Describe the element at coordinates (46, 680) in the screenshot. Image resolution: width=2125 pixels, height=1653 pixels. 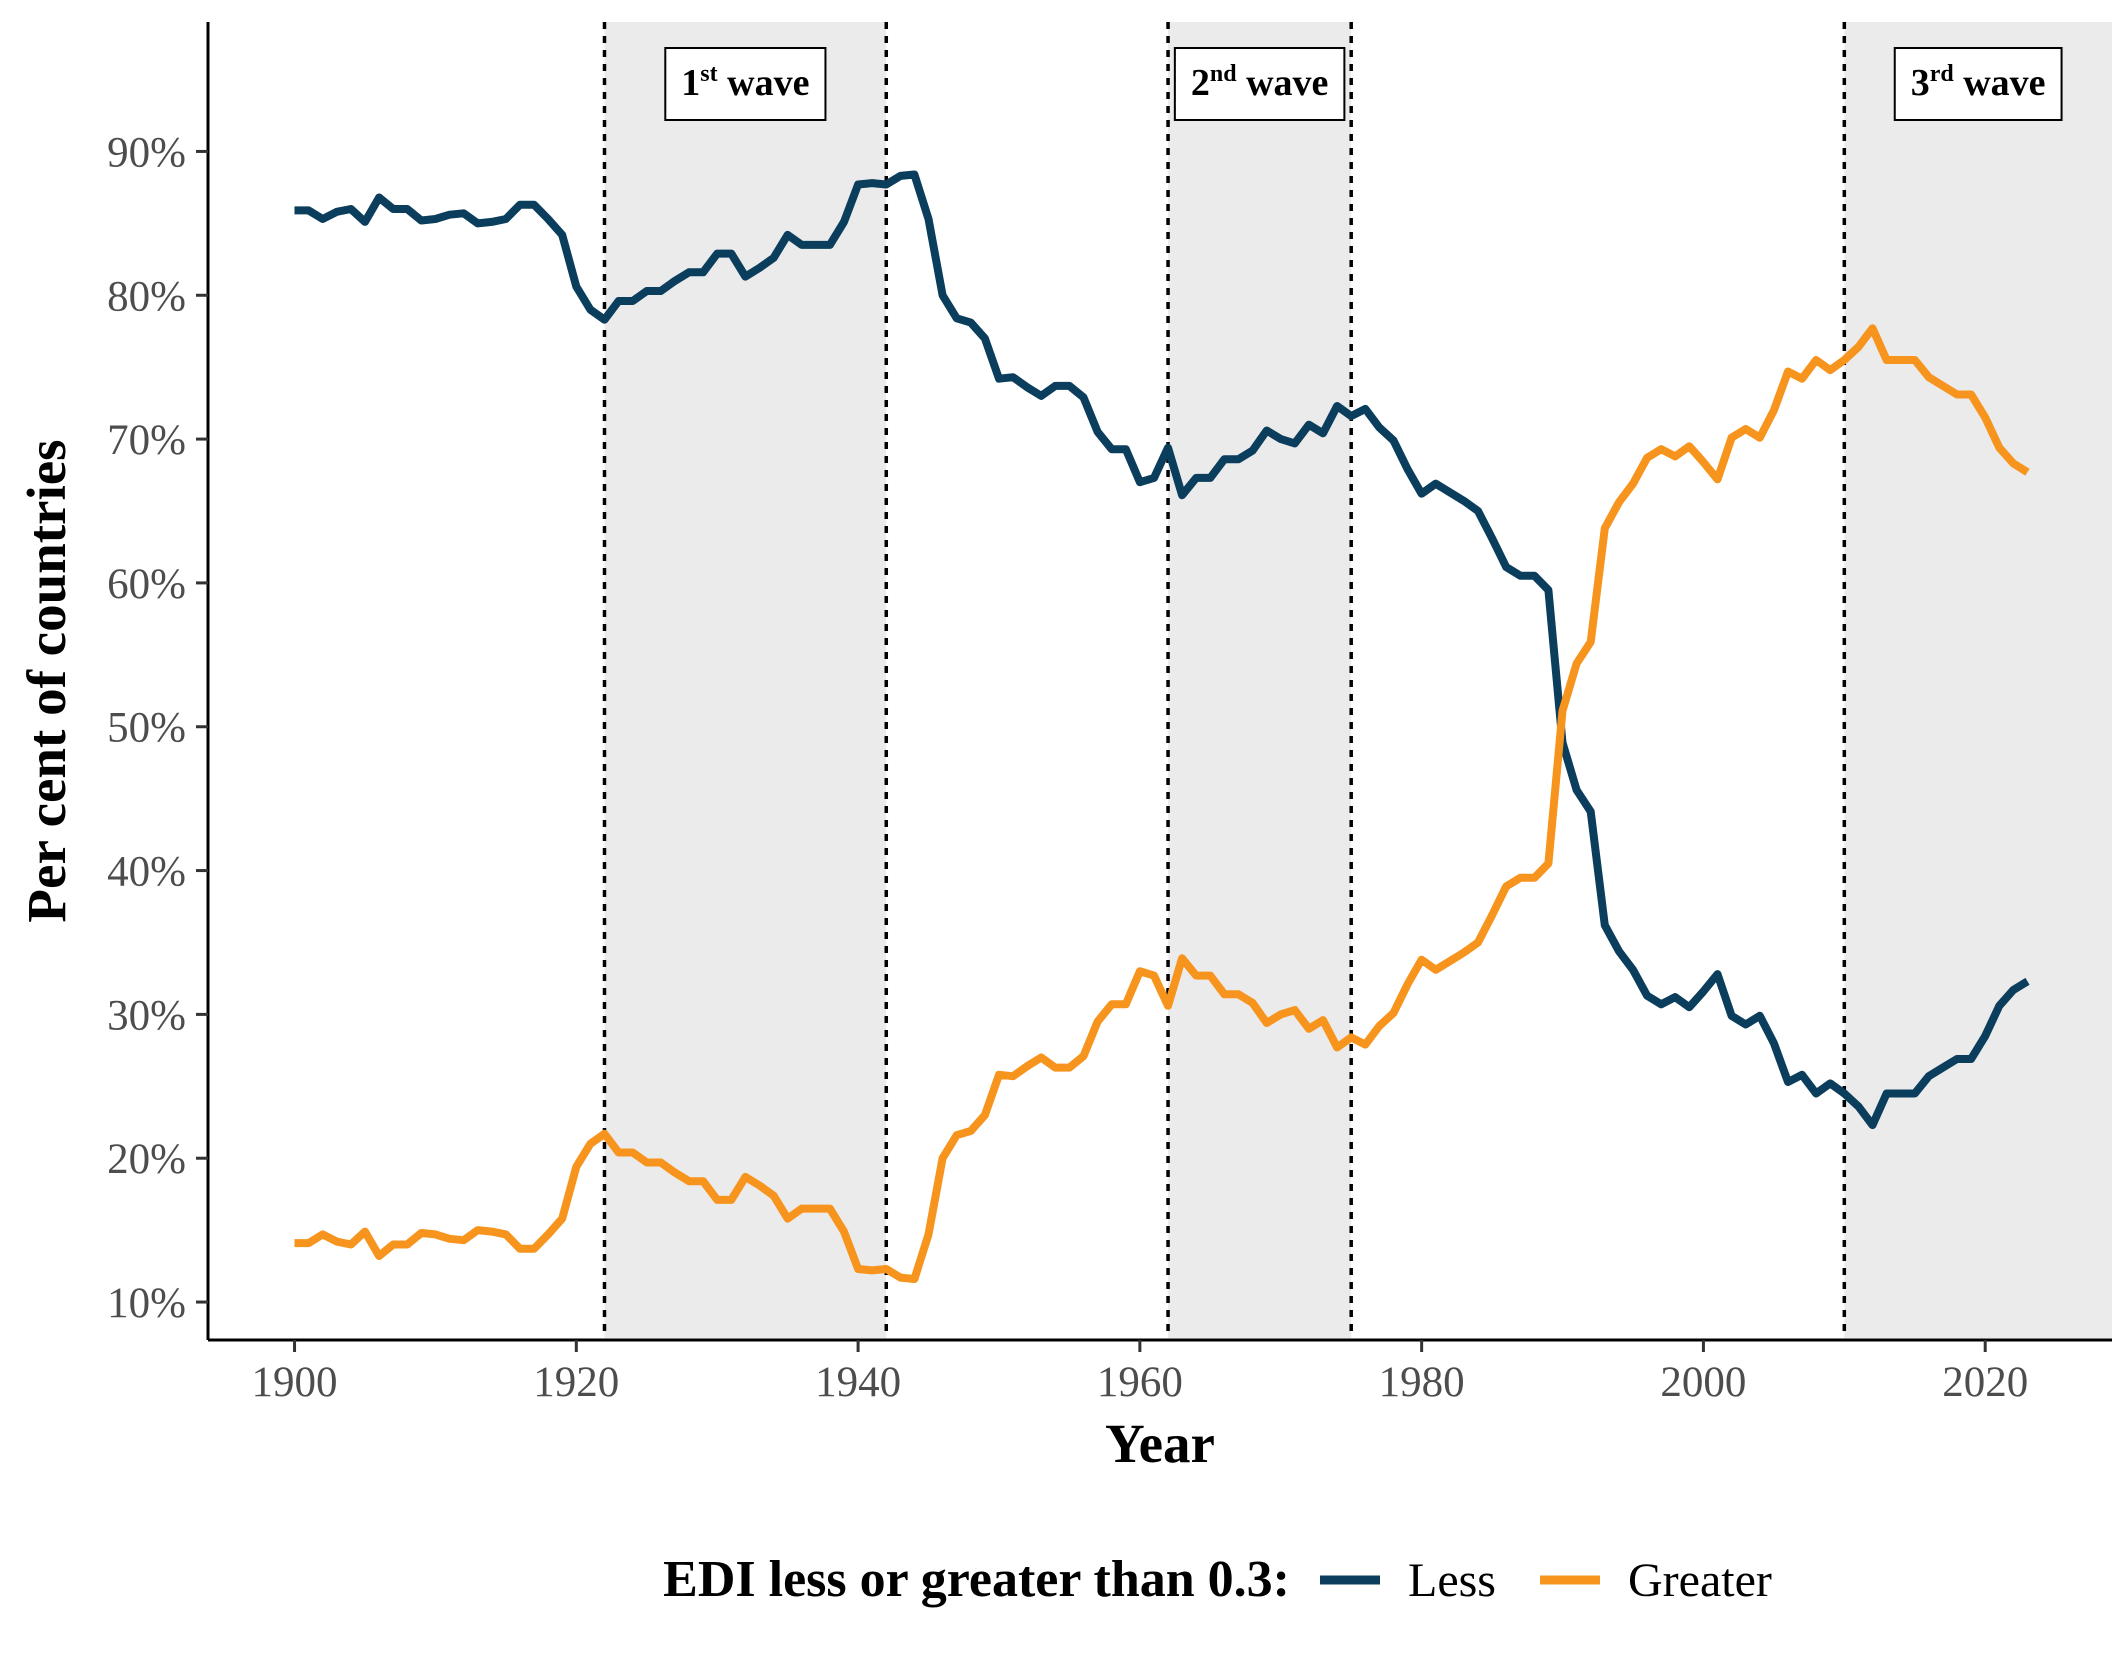
I see `y-axis-title: Per cent of countries` at that location.